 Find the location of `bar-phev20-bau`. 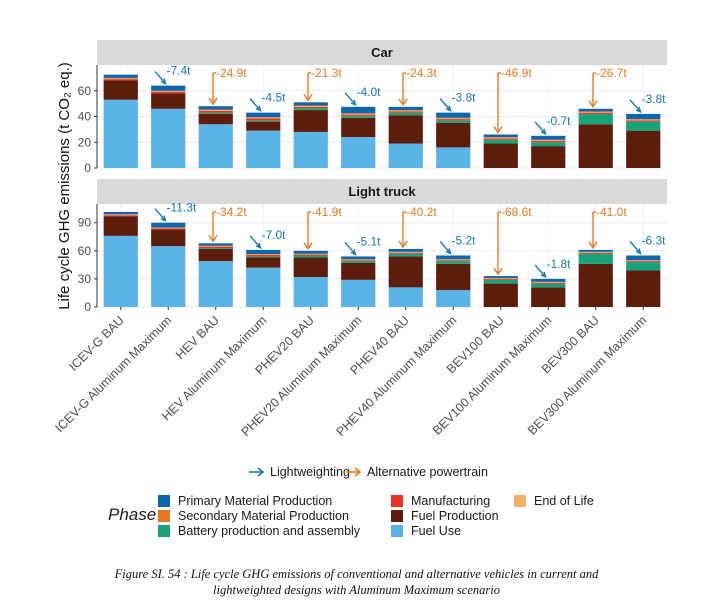

bar-phev20-bau is located at coordinates (310, 278).